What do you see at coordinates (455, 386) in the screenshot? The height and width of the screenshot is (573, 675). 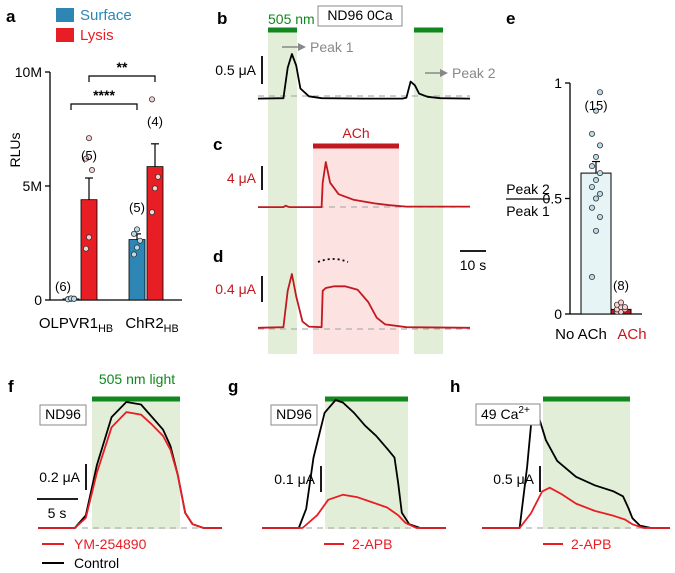 I see `panel-letter-h: h` at bounding box center [455, 386].